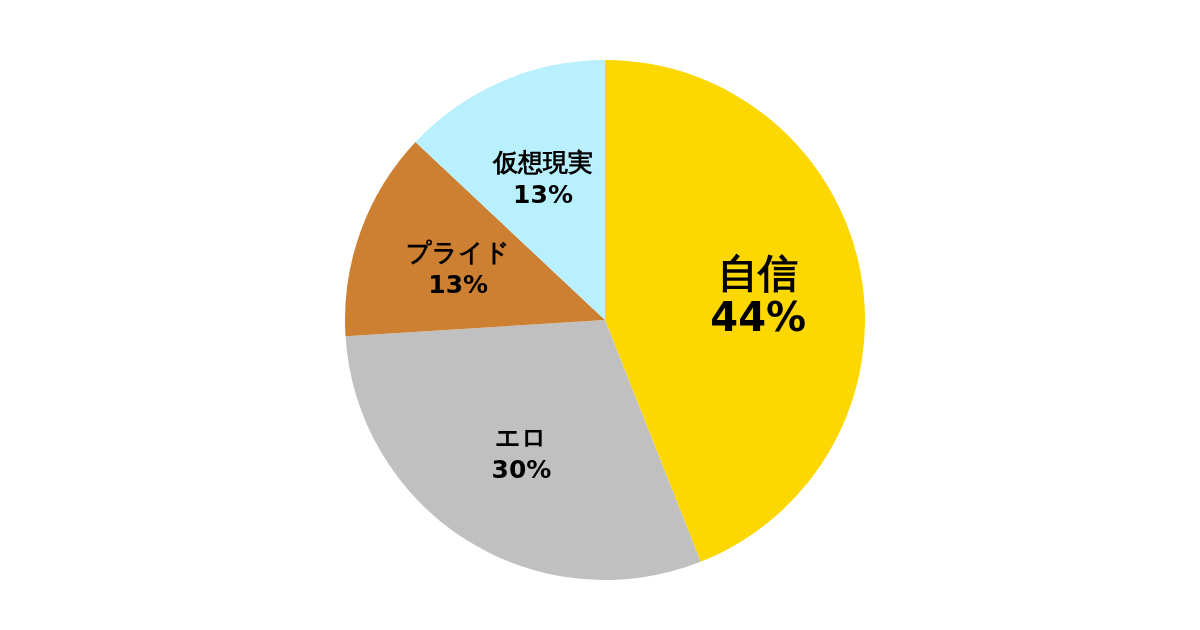 The image size is (1200, 630). Describe the element at coordinates (758, 272) in the screenshot. I see `slice-label: 自信` at that location.